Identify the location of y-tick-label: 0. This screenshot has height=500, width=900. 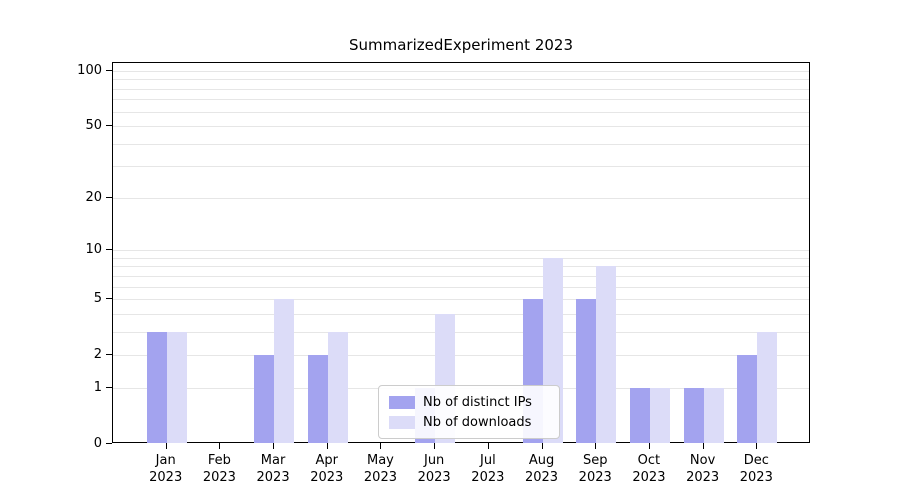
(97, 443).